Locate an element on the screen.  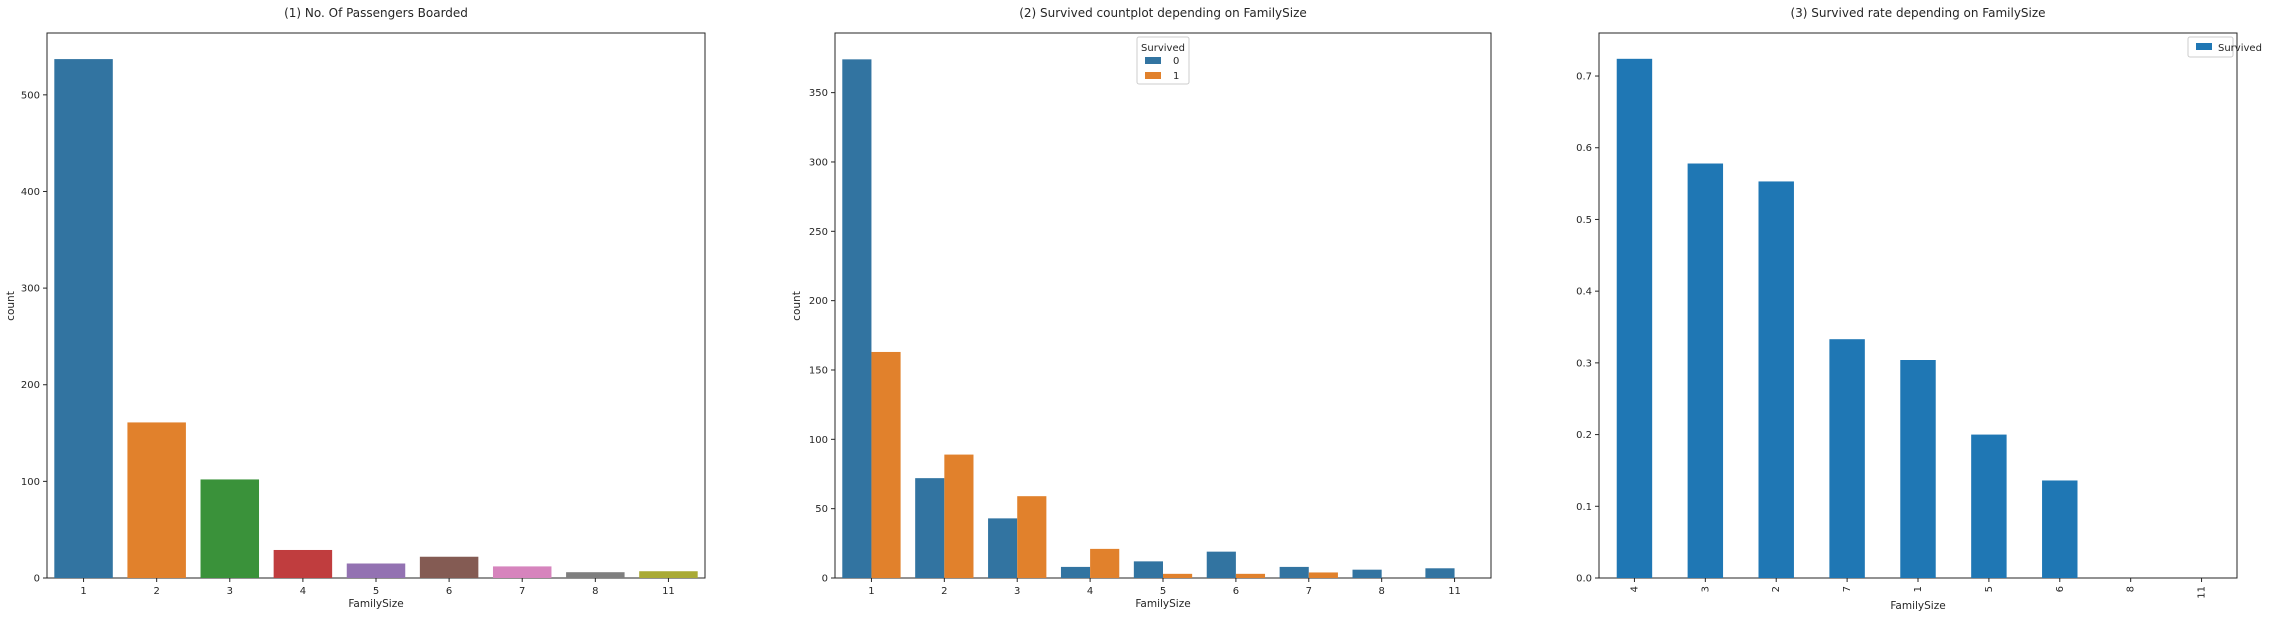
y-tick-label: 150 is located at coordinates (818, 370).